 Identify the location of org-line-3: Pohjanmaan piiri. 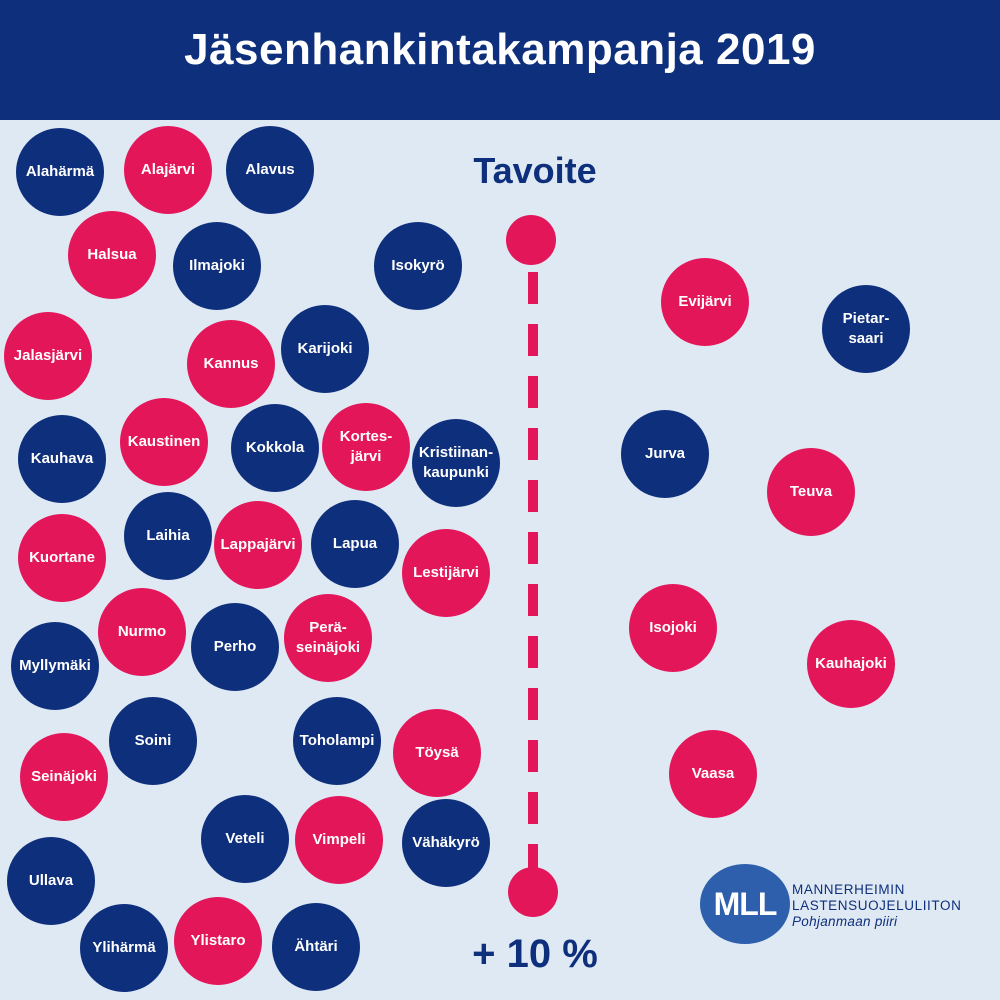
(845, 922).